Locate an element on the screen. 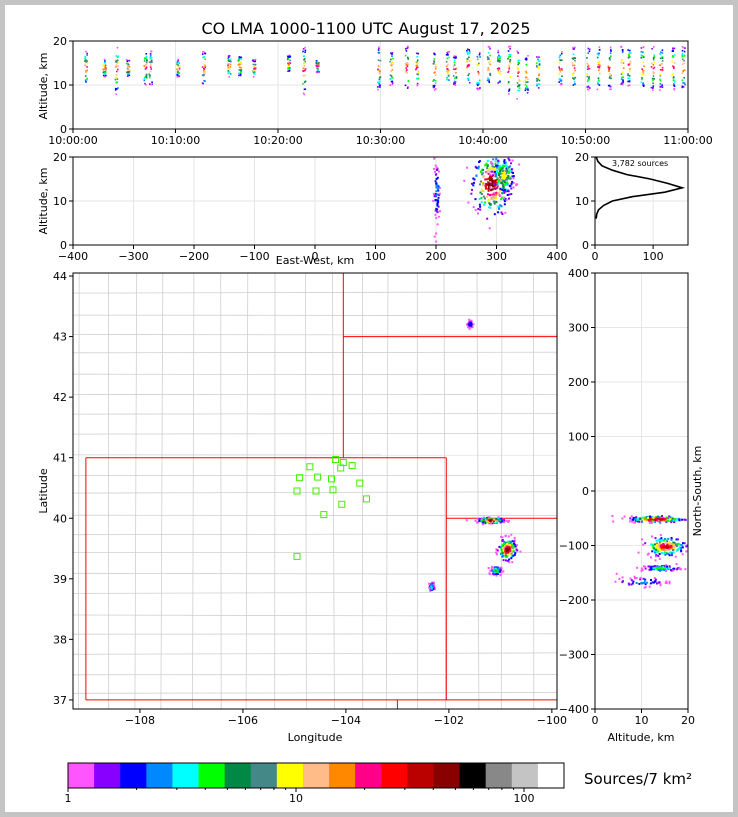  colorbar-swatch is located at coordinates (264, 775).